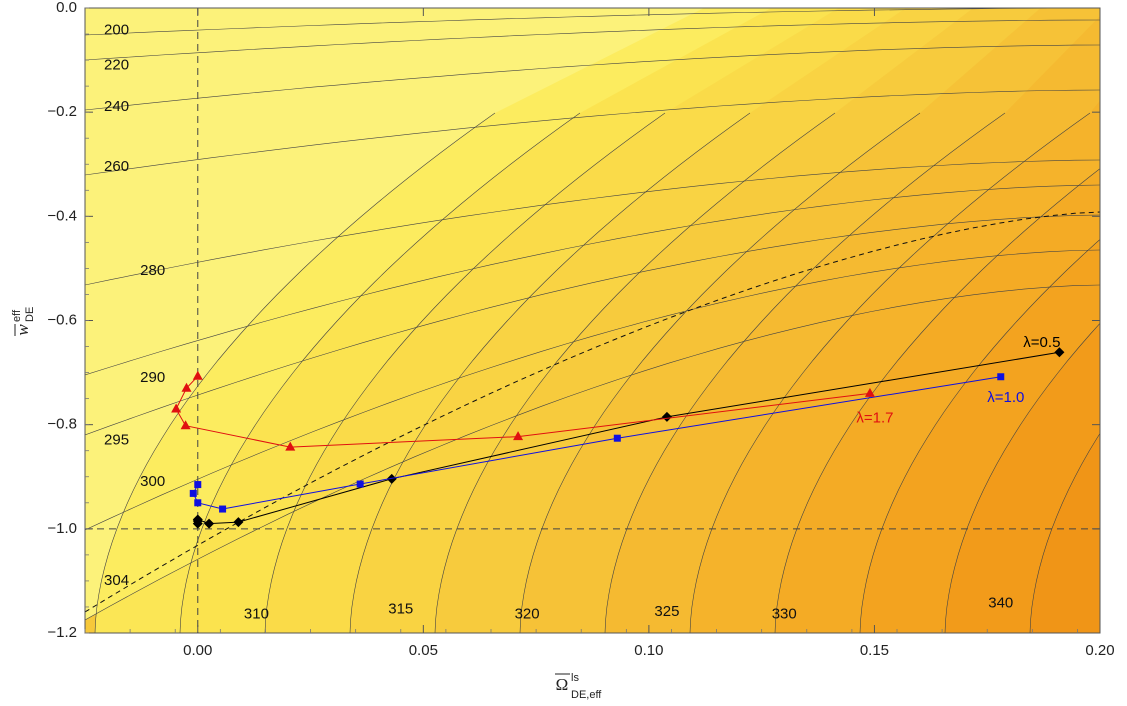  I want to click on series-label: λ=0.5, so click(1041, 342).